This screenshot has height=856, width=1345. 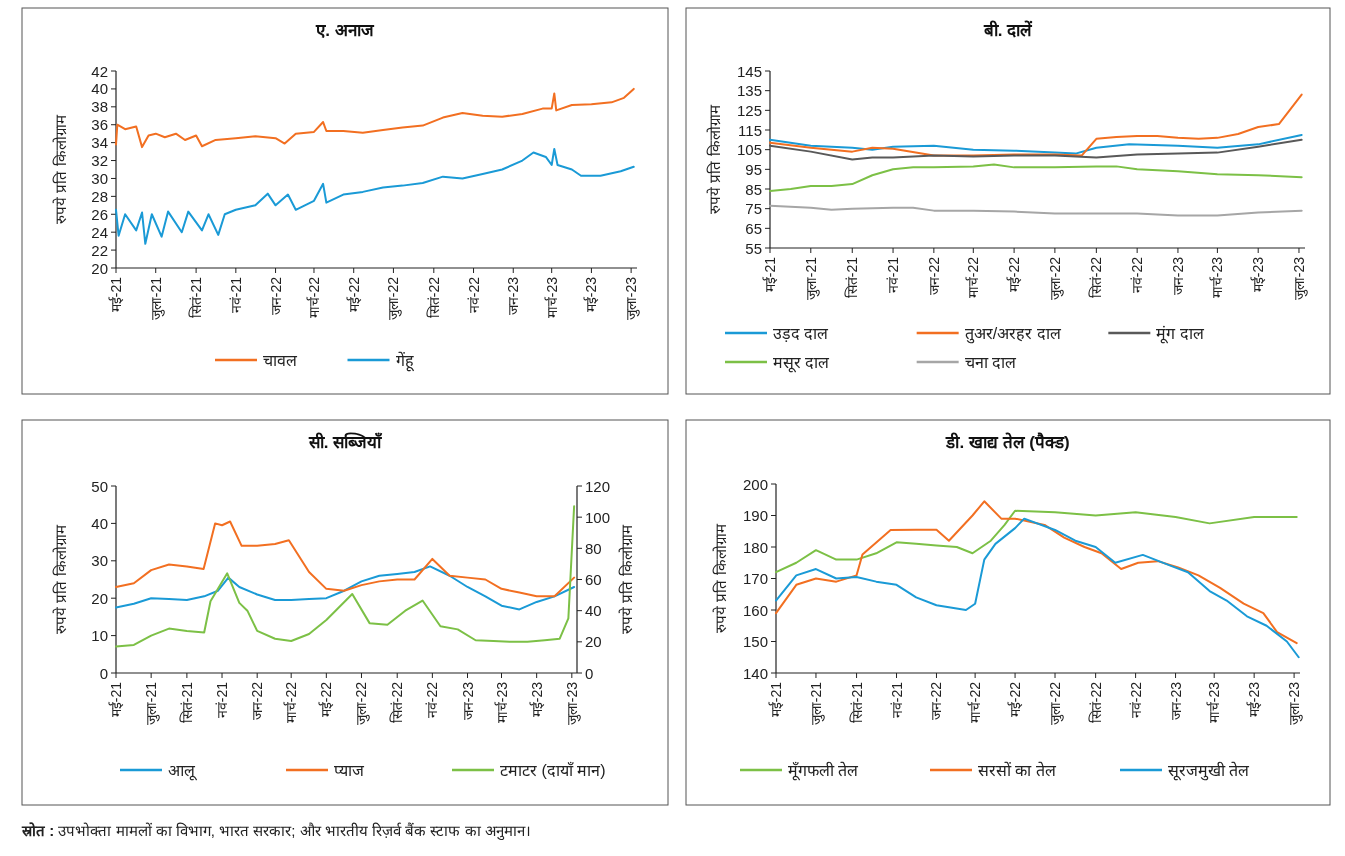 What do you see at coordinates (753, 189) in the screenshot?
I see `y-tick-label: 85` at bounding box center [753, 189].